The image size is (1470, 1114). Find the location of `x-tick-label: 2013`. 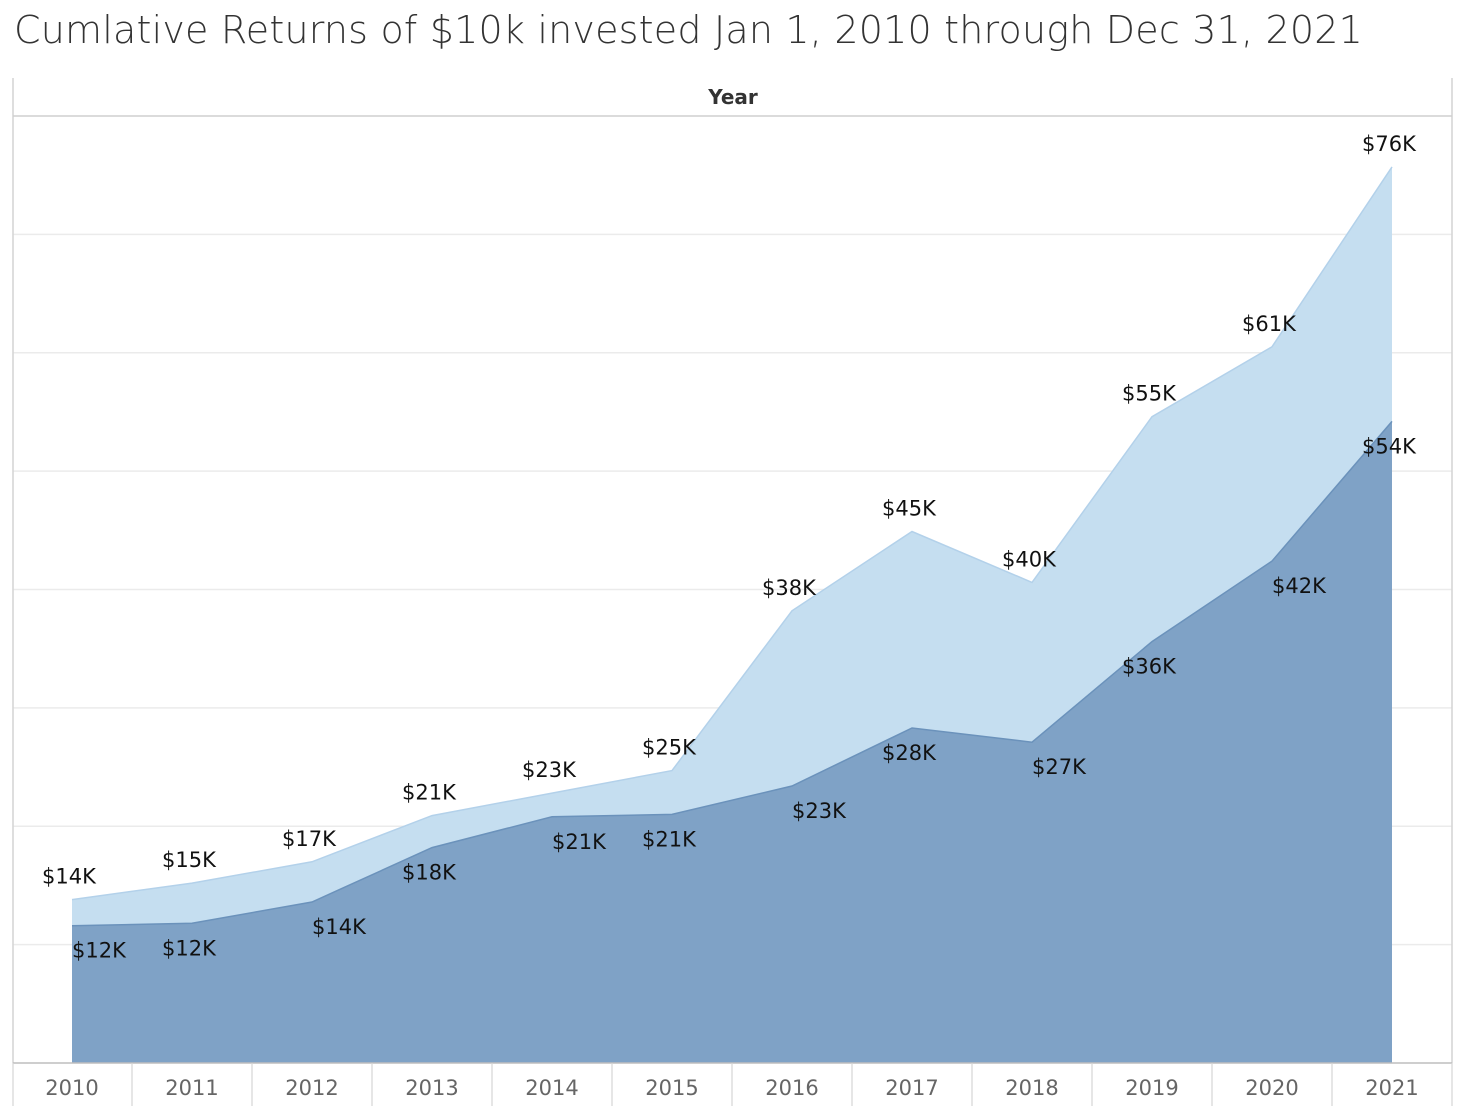

x-tick-label: 2013 is located at coordinates (431, 1088).